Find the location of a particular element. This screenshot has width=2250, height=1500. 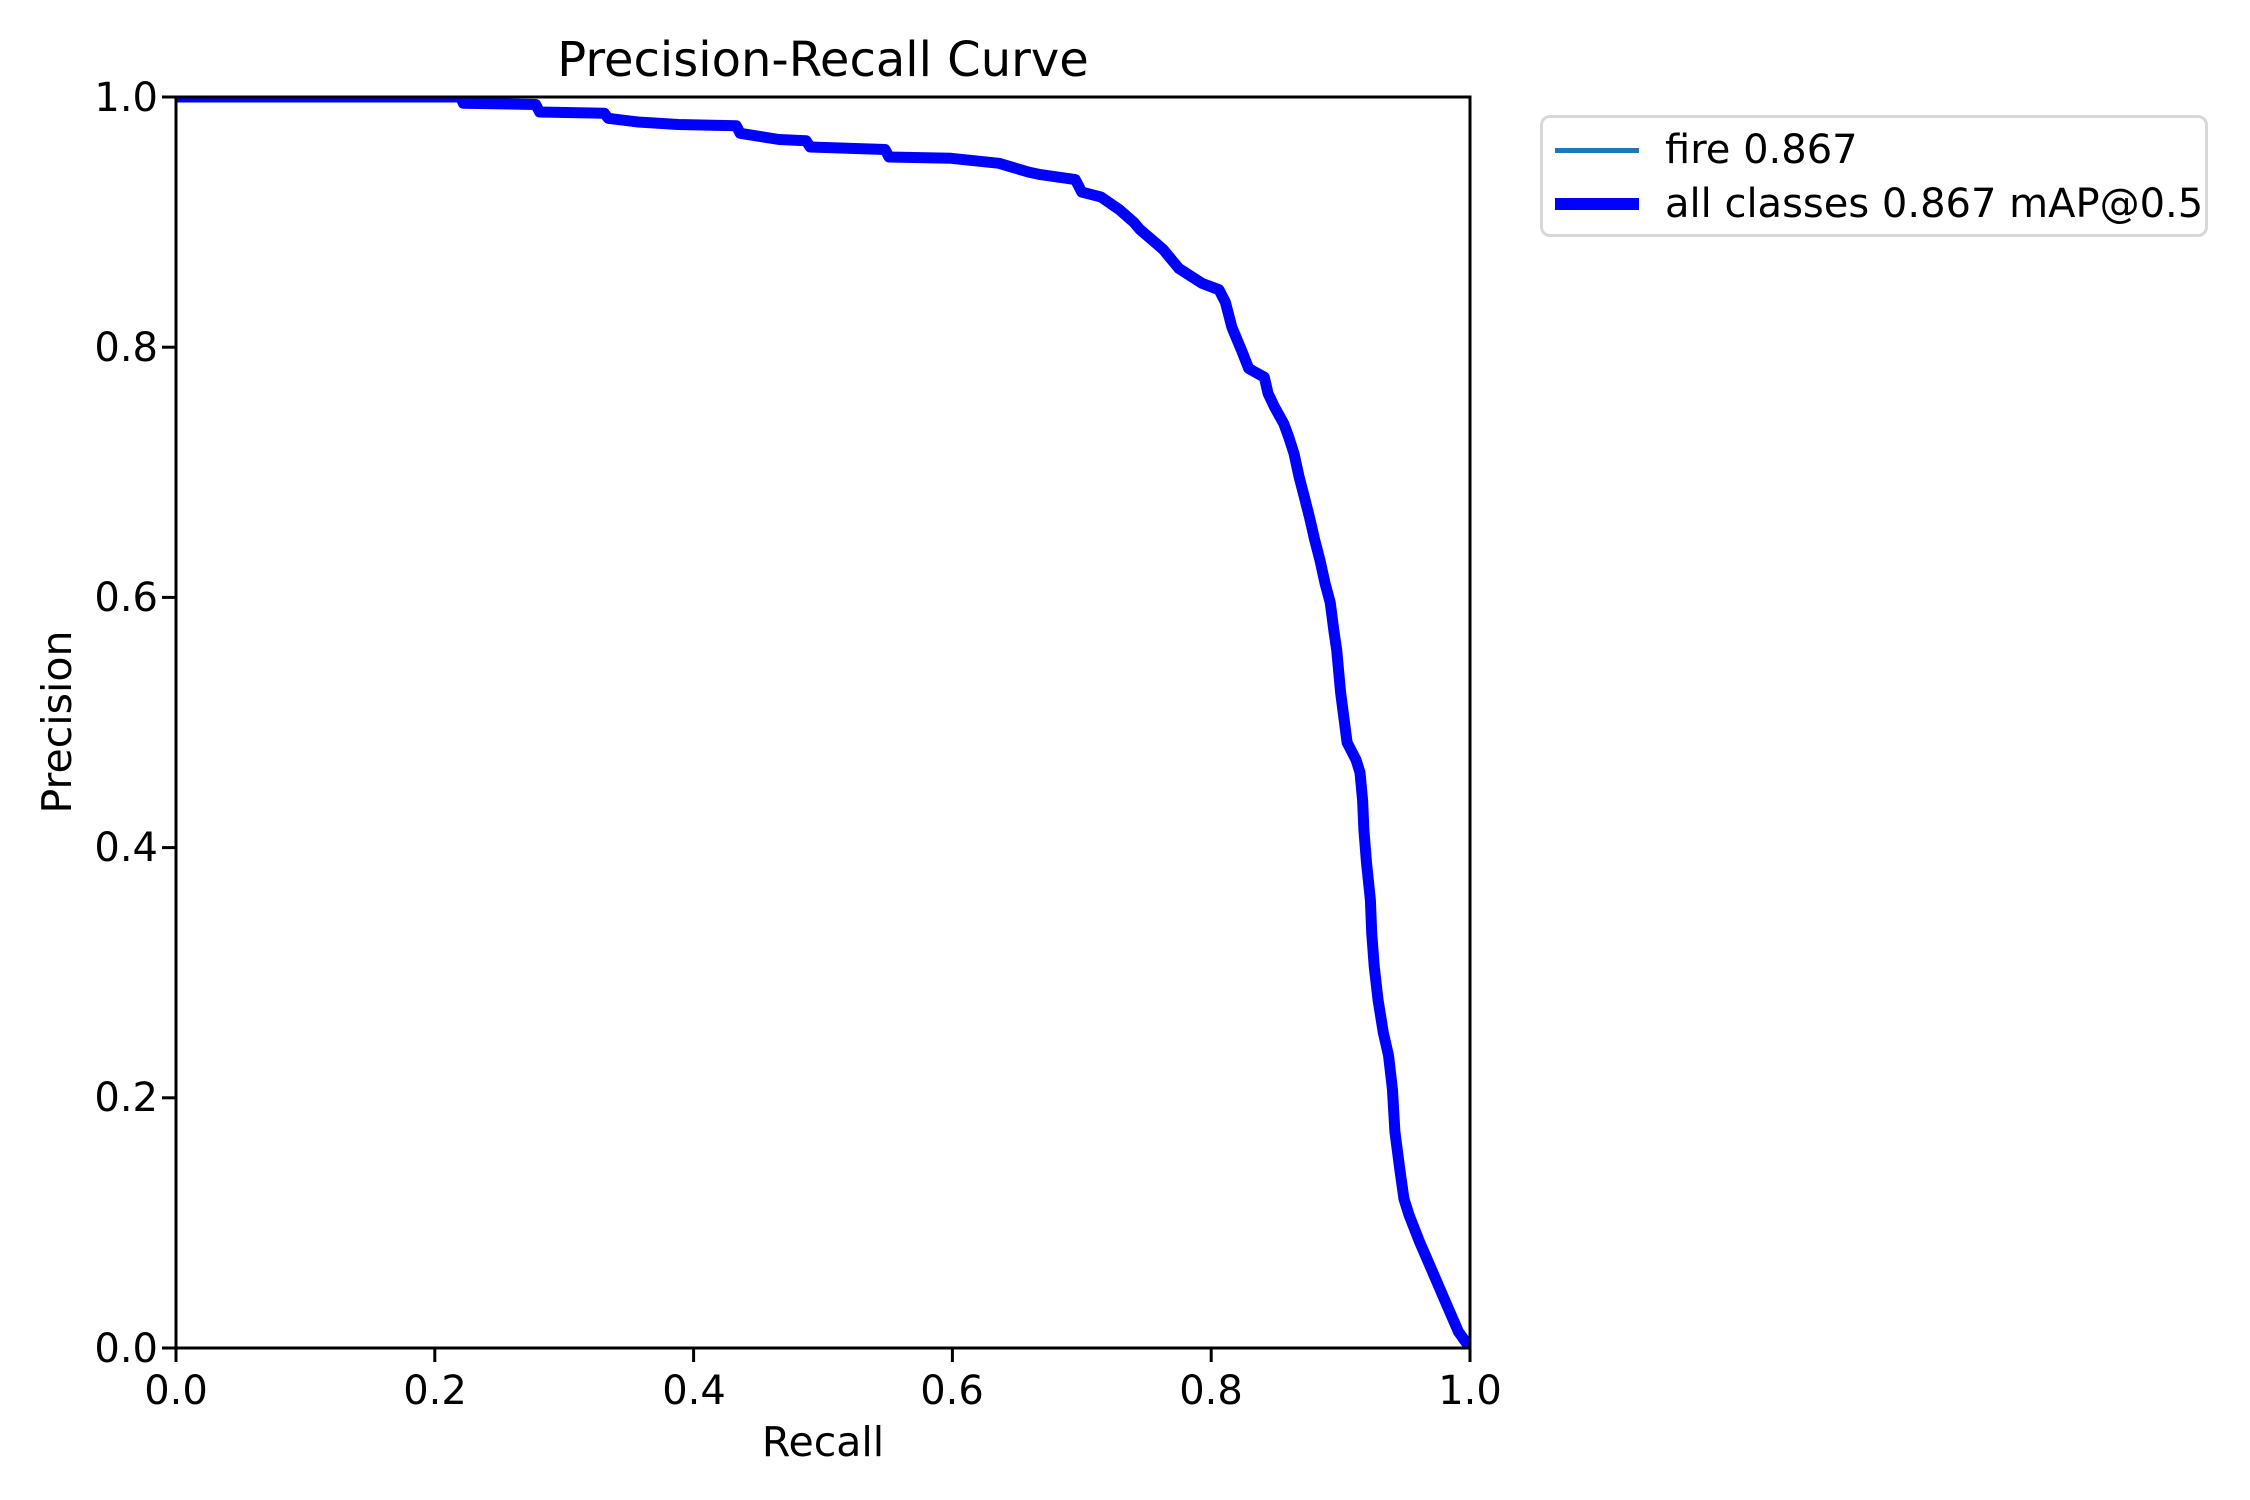

x-tick-label: 0.4 is located at coordinates (694, 1391).